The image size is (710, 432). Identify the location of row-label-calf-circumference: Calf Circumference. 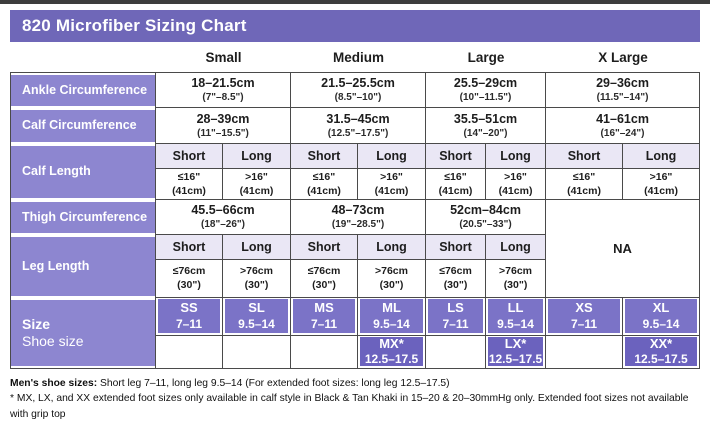
(83, 126).